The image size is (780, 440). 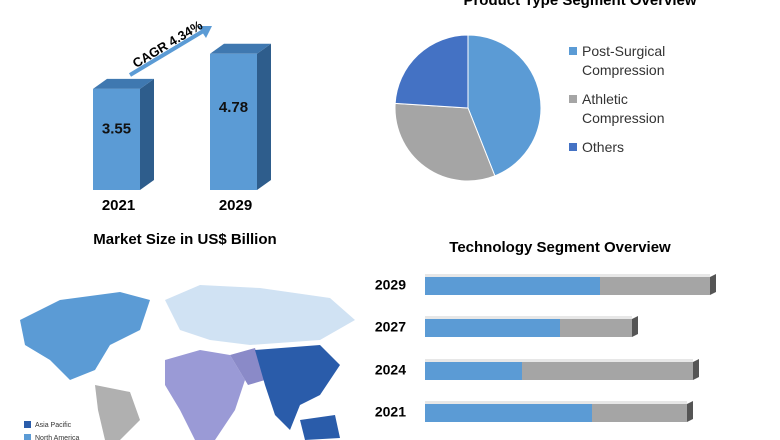 What do you see at coordinates (390, 412) in the screenshot?
I see `y-tick-label: 2021` at bounding box center [390, 412].